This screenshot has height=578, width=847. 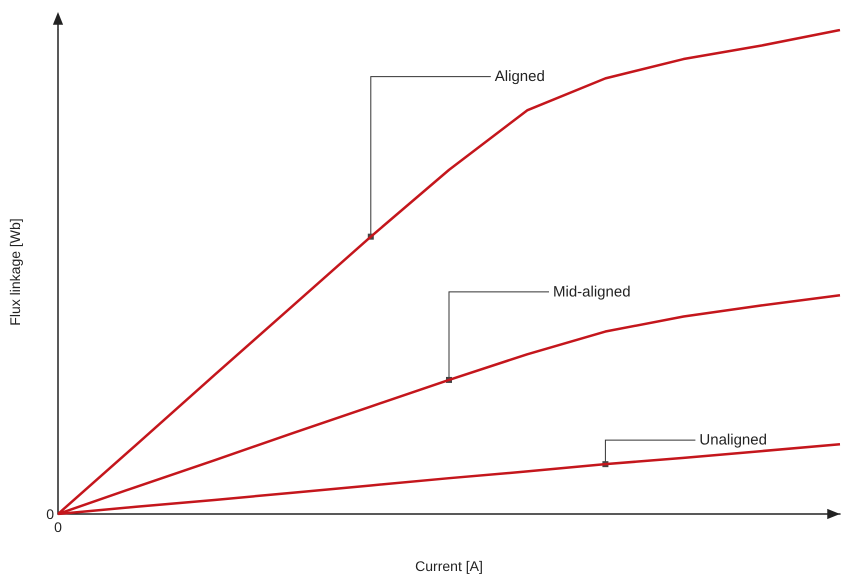 What do you see at coordinates (449, 566) in the screenshot?
I see `x-axis-title: Current [A]` at bounding box center [449, 566].